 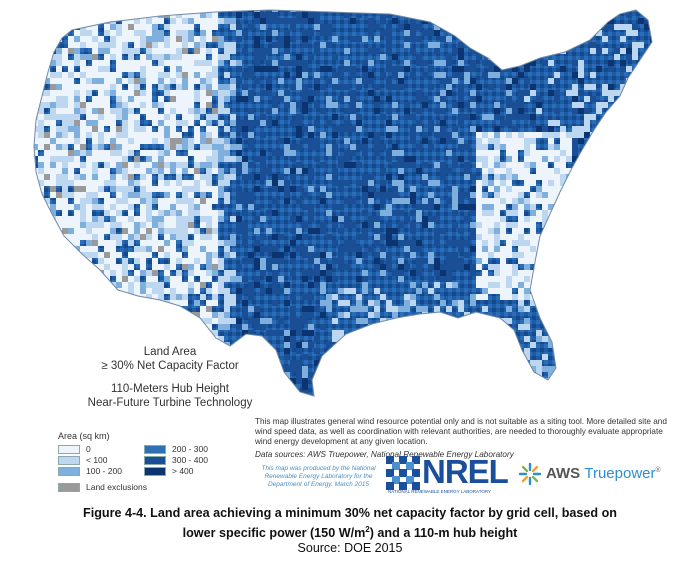 I want to click on figure-source: Source: DOE 2015, so click(x=350, y=548).